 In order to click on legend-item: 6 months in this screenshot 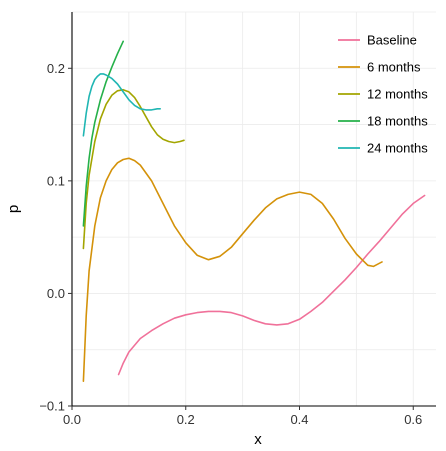, I will do `click(379, 67)`.